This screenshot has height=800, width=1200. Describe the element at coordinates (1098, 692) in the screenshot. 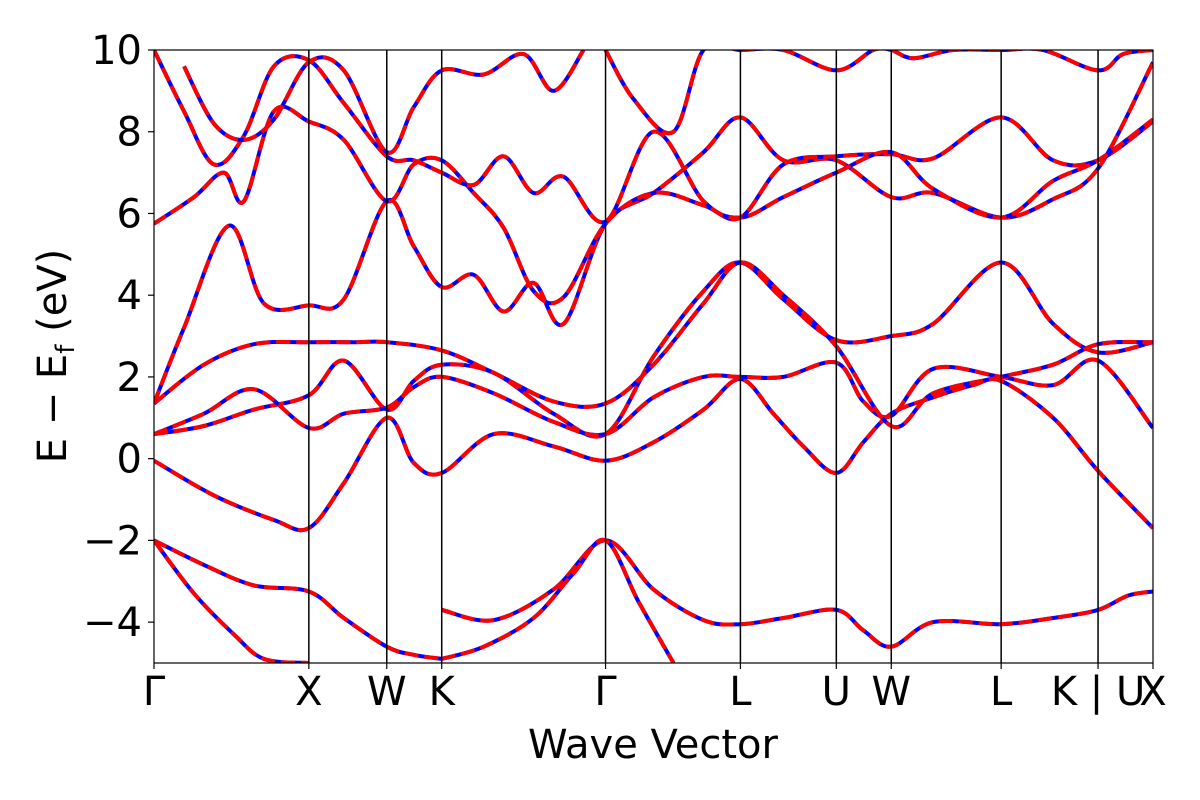

I see `x-tick-label: K | U` at that location.